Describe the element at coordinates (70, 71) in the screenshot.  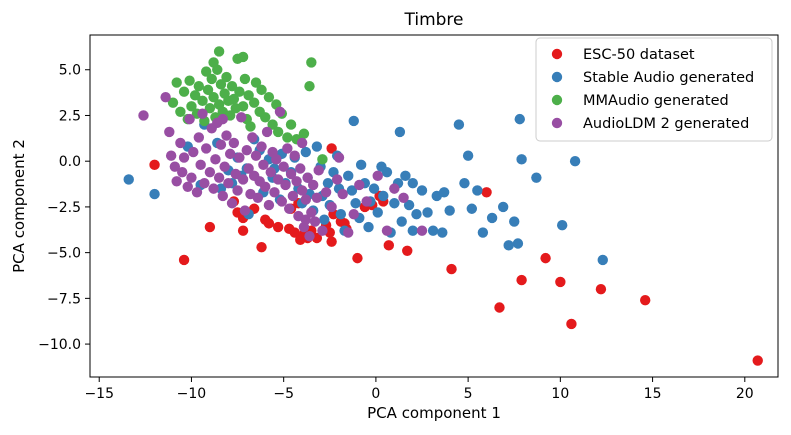
I see `y-tick-label: 5.0` at that location.